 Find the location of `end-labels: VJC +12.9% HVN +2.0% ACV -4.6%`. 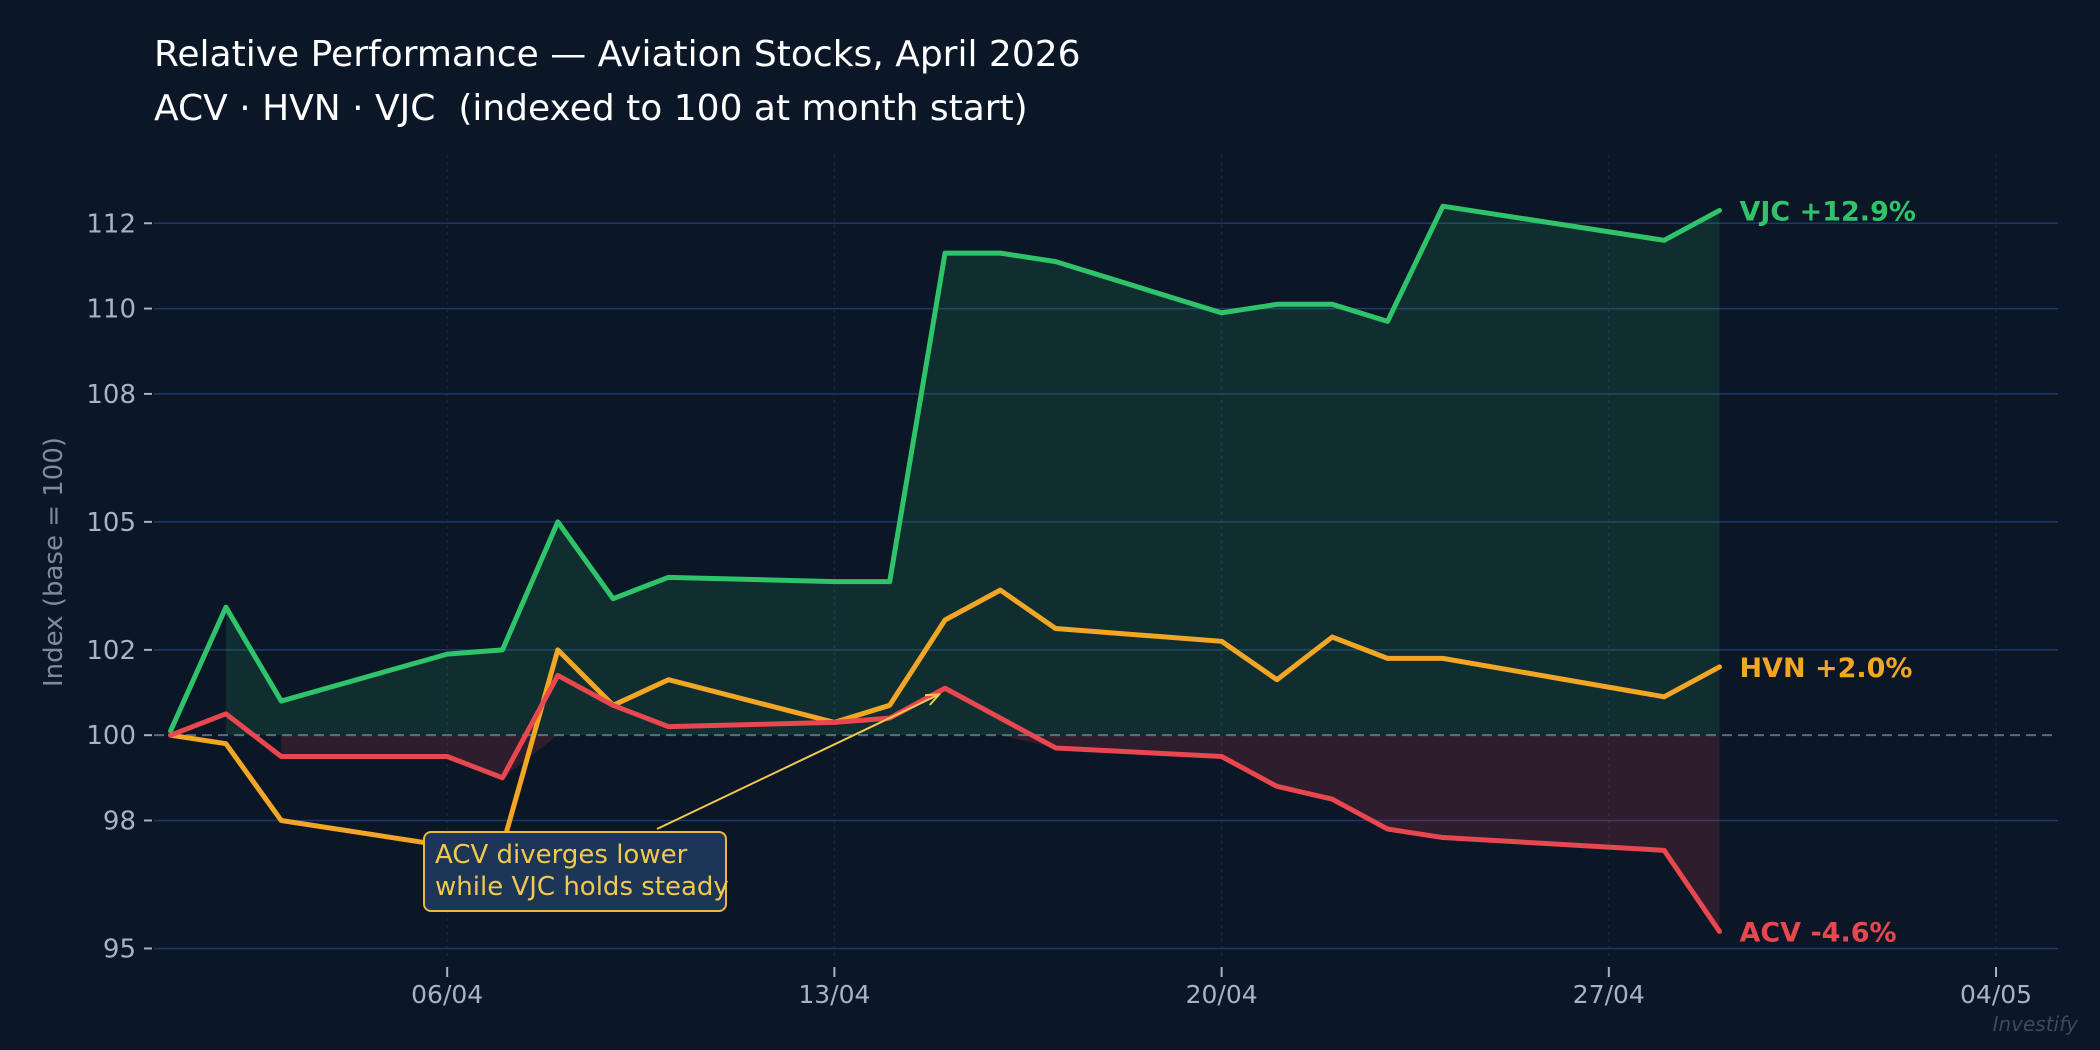

end-labels: VJC +12.9% HVN +2.0% ACV -4.6% is located at coordinates (1827, 572).